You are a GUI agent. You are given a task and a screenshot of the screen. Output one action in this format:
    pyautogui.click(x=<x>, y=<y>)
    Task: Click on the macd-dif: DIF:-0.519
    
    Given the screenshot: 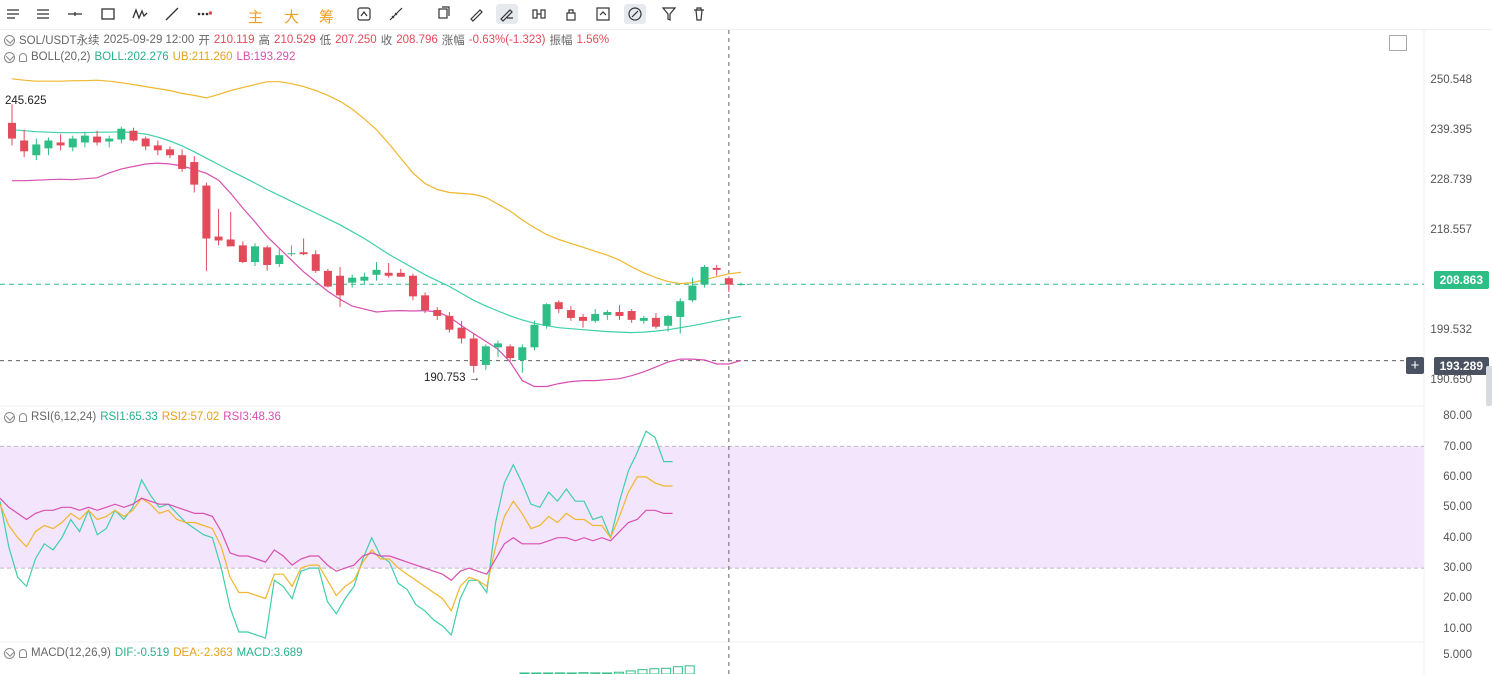 What is the action you would take?
    pyautogui.click(x=142, y=653)
    